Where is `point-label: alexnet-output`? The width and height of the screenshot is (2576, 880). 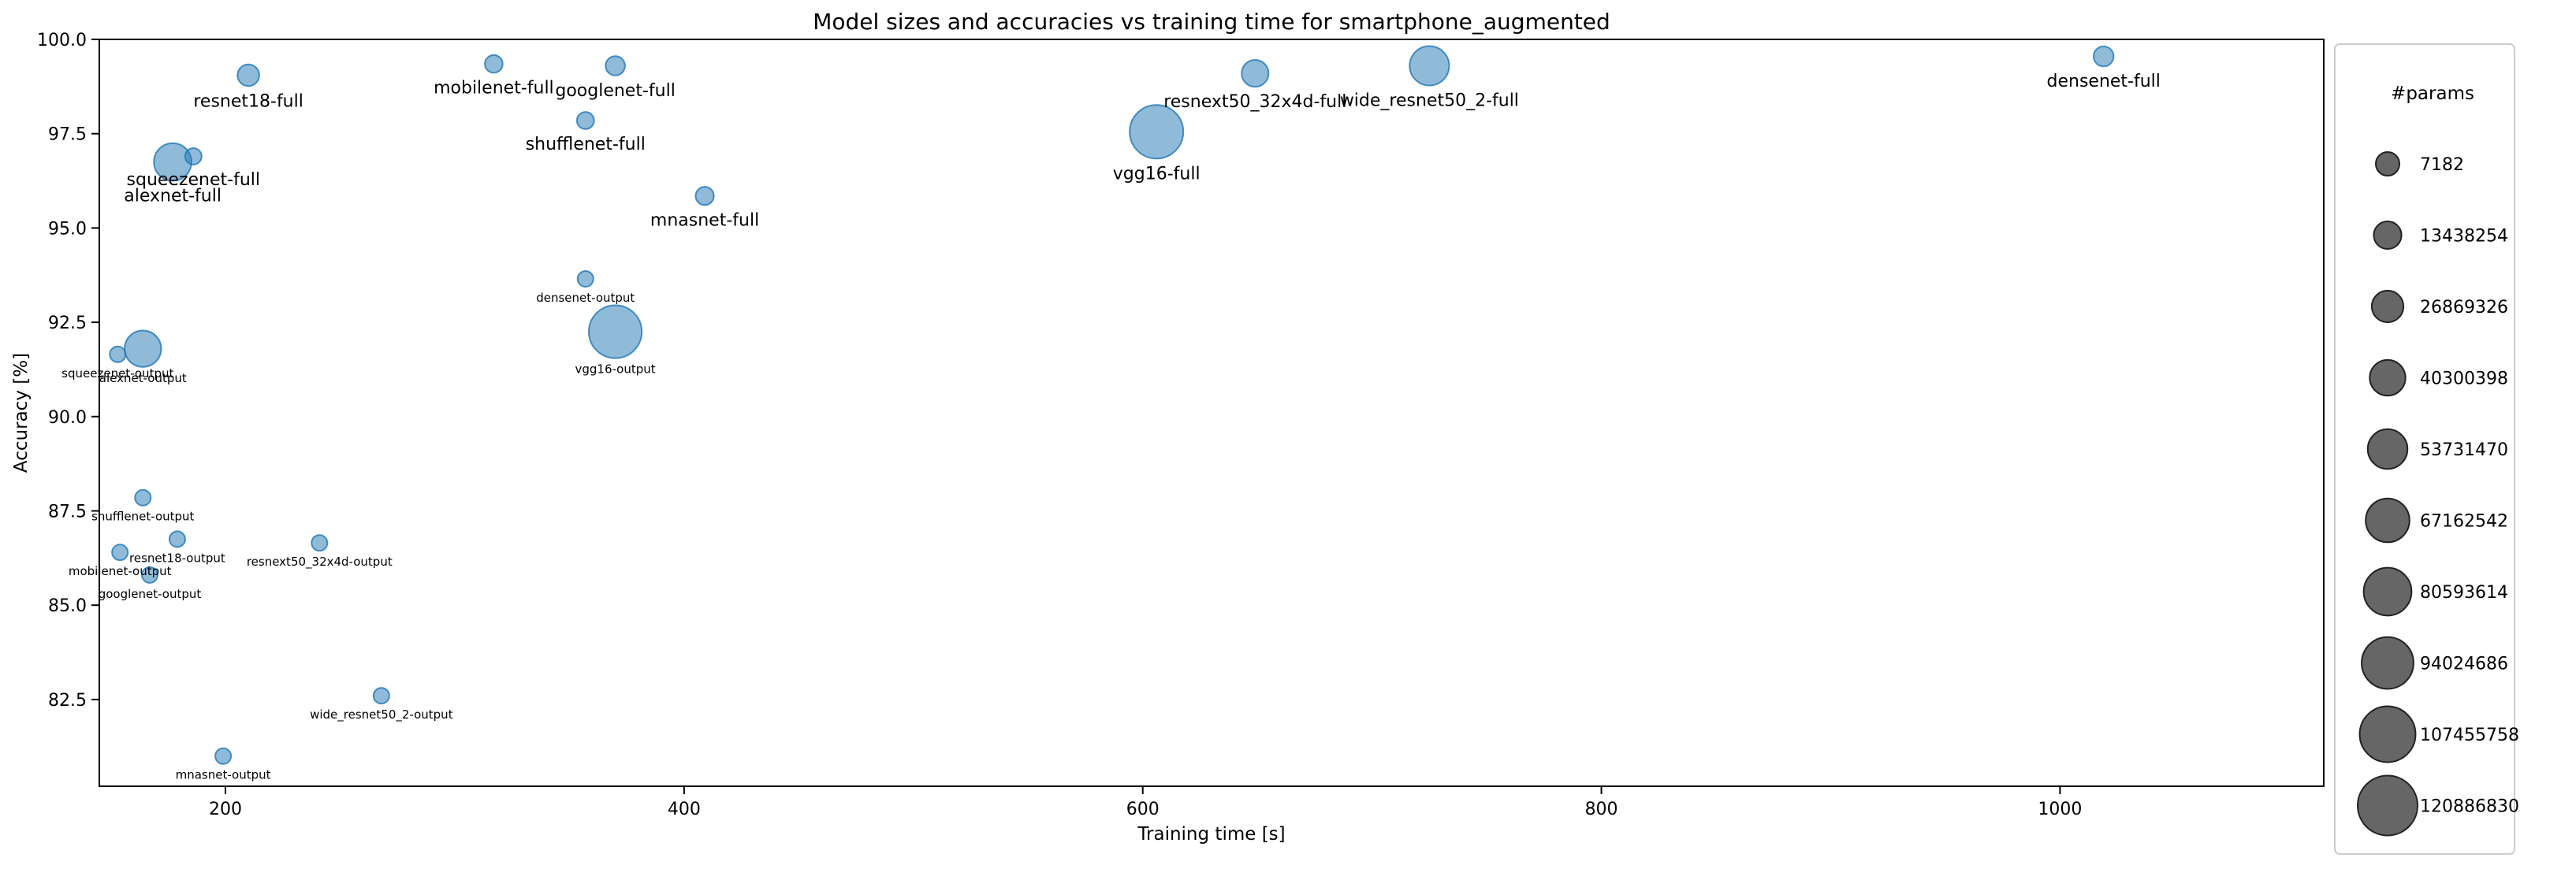
point-label: alexnet-output is located at coordinates (143, 378).